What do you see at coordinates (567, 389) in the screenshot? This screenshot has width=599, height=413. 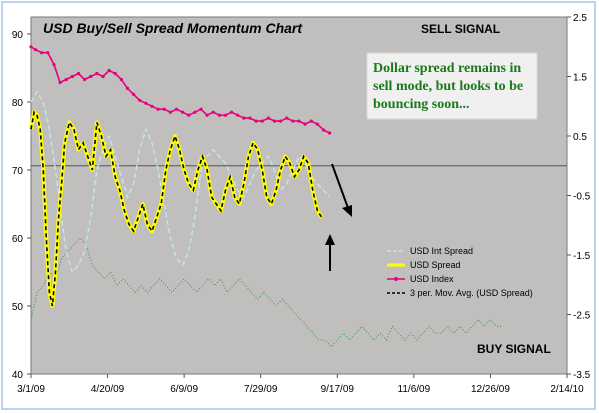 I see `x-tick-label: 2/14/10` at bounding box center [567, 389].